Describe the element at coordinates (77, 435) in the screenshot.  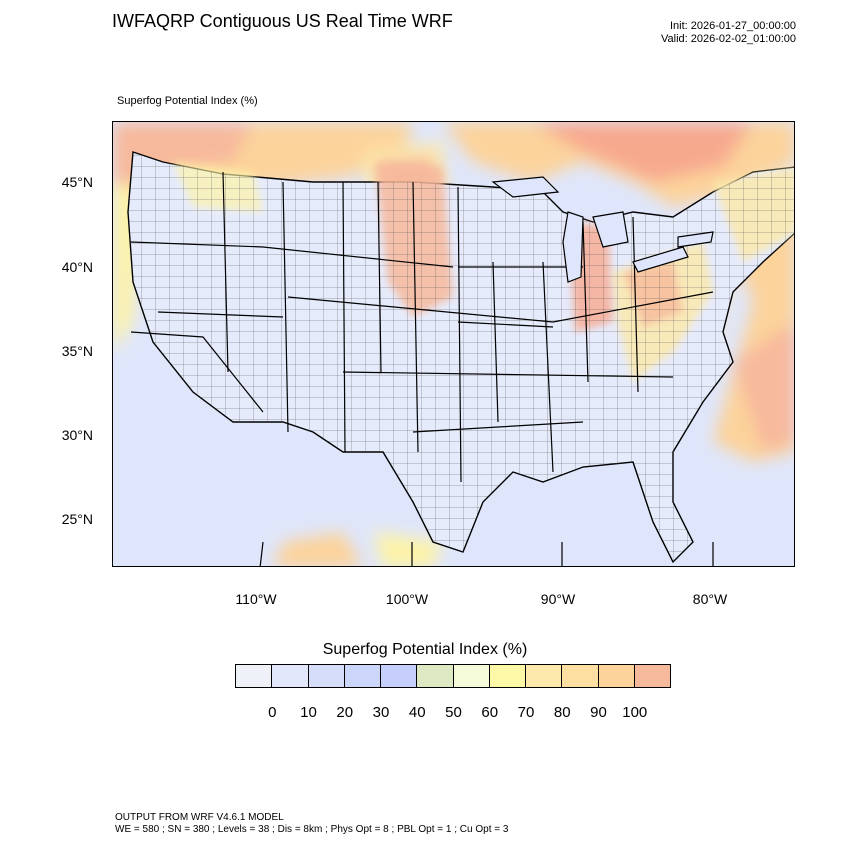
I see `lat-label-30: 30°N` at that location.